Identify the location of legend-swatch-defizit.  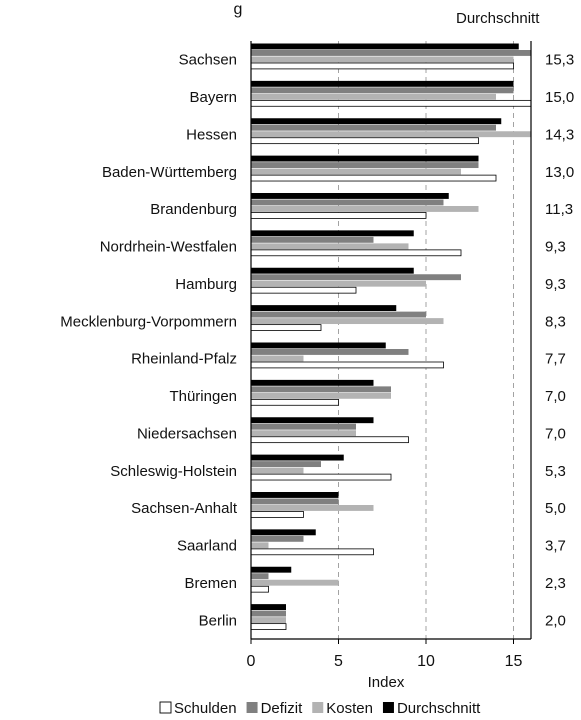
(252, 707).